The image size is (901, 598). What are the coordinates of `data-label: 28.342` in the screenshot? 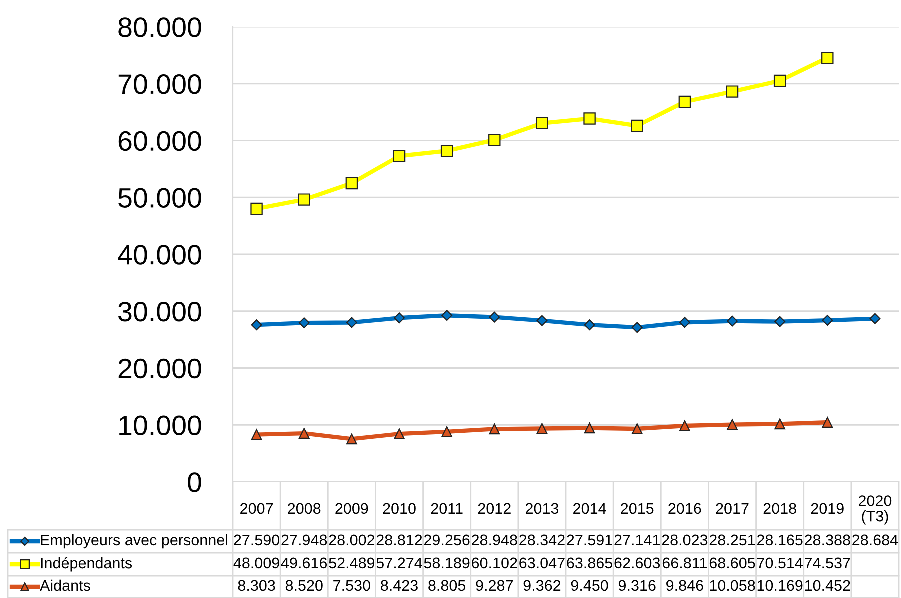 It's located at (542, 540).